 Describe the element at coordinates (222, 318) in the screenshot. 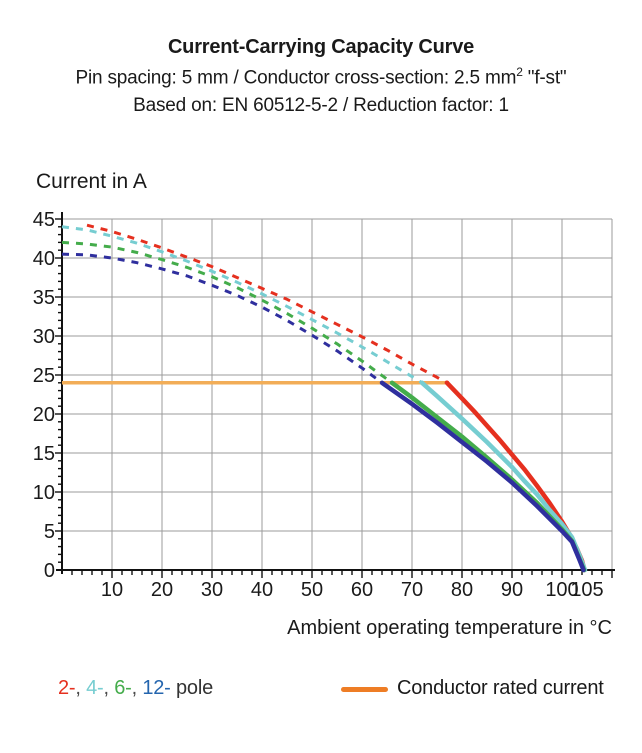

I see `series-12-pole-dashed` at that location.